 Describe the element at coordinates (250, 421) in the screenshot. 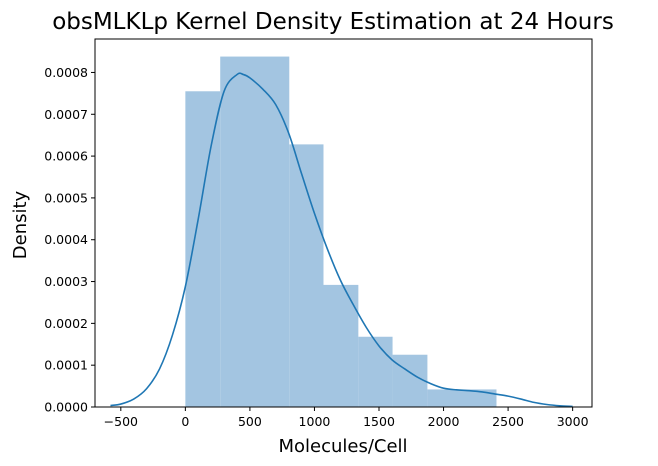

I see `x-tick-label: 500` at that location.